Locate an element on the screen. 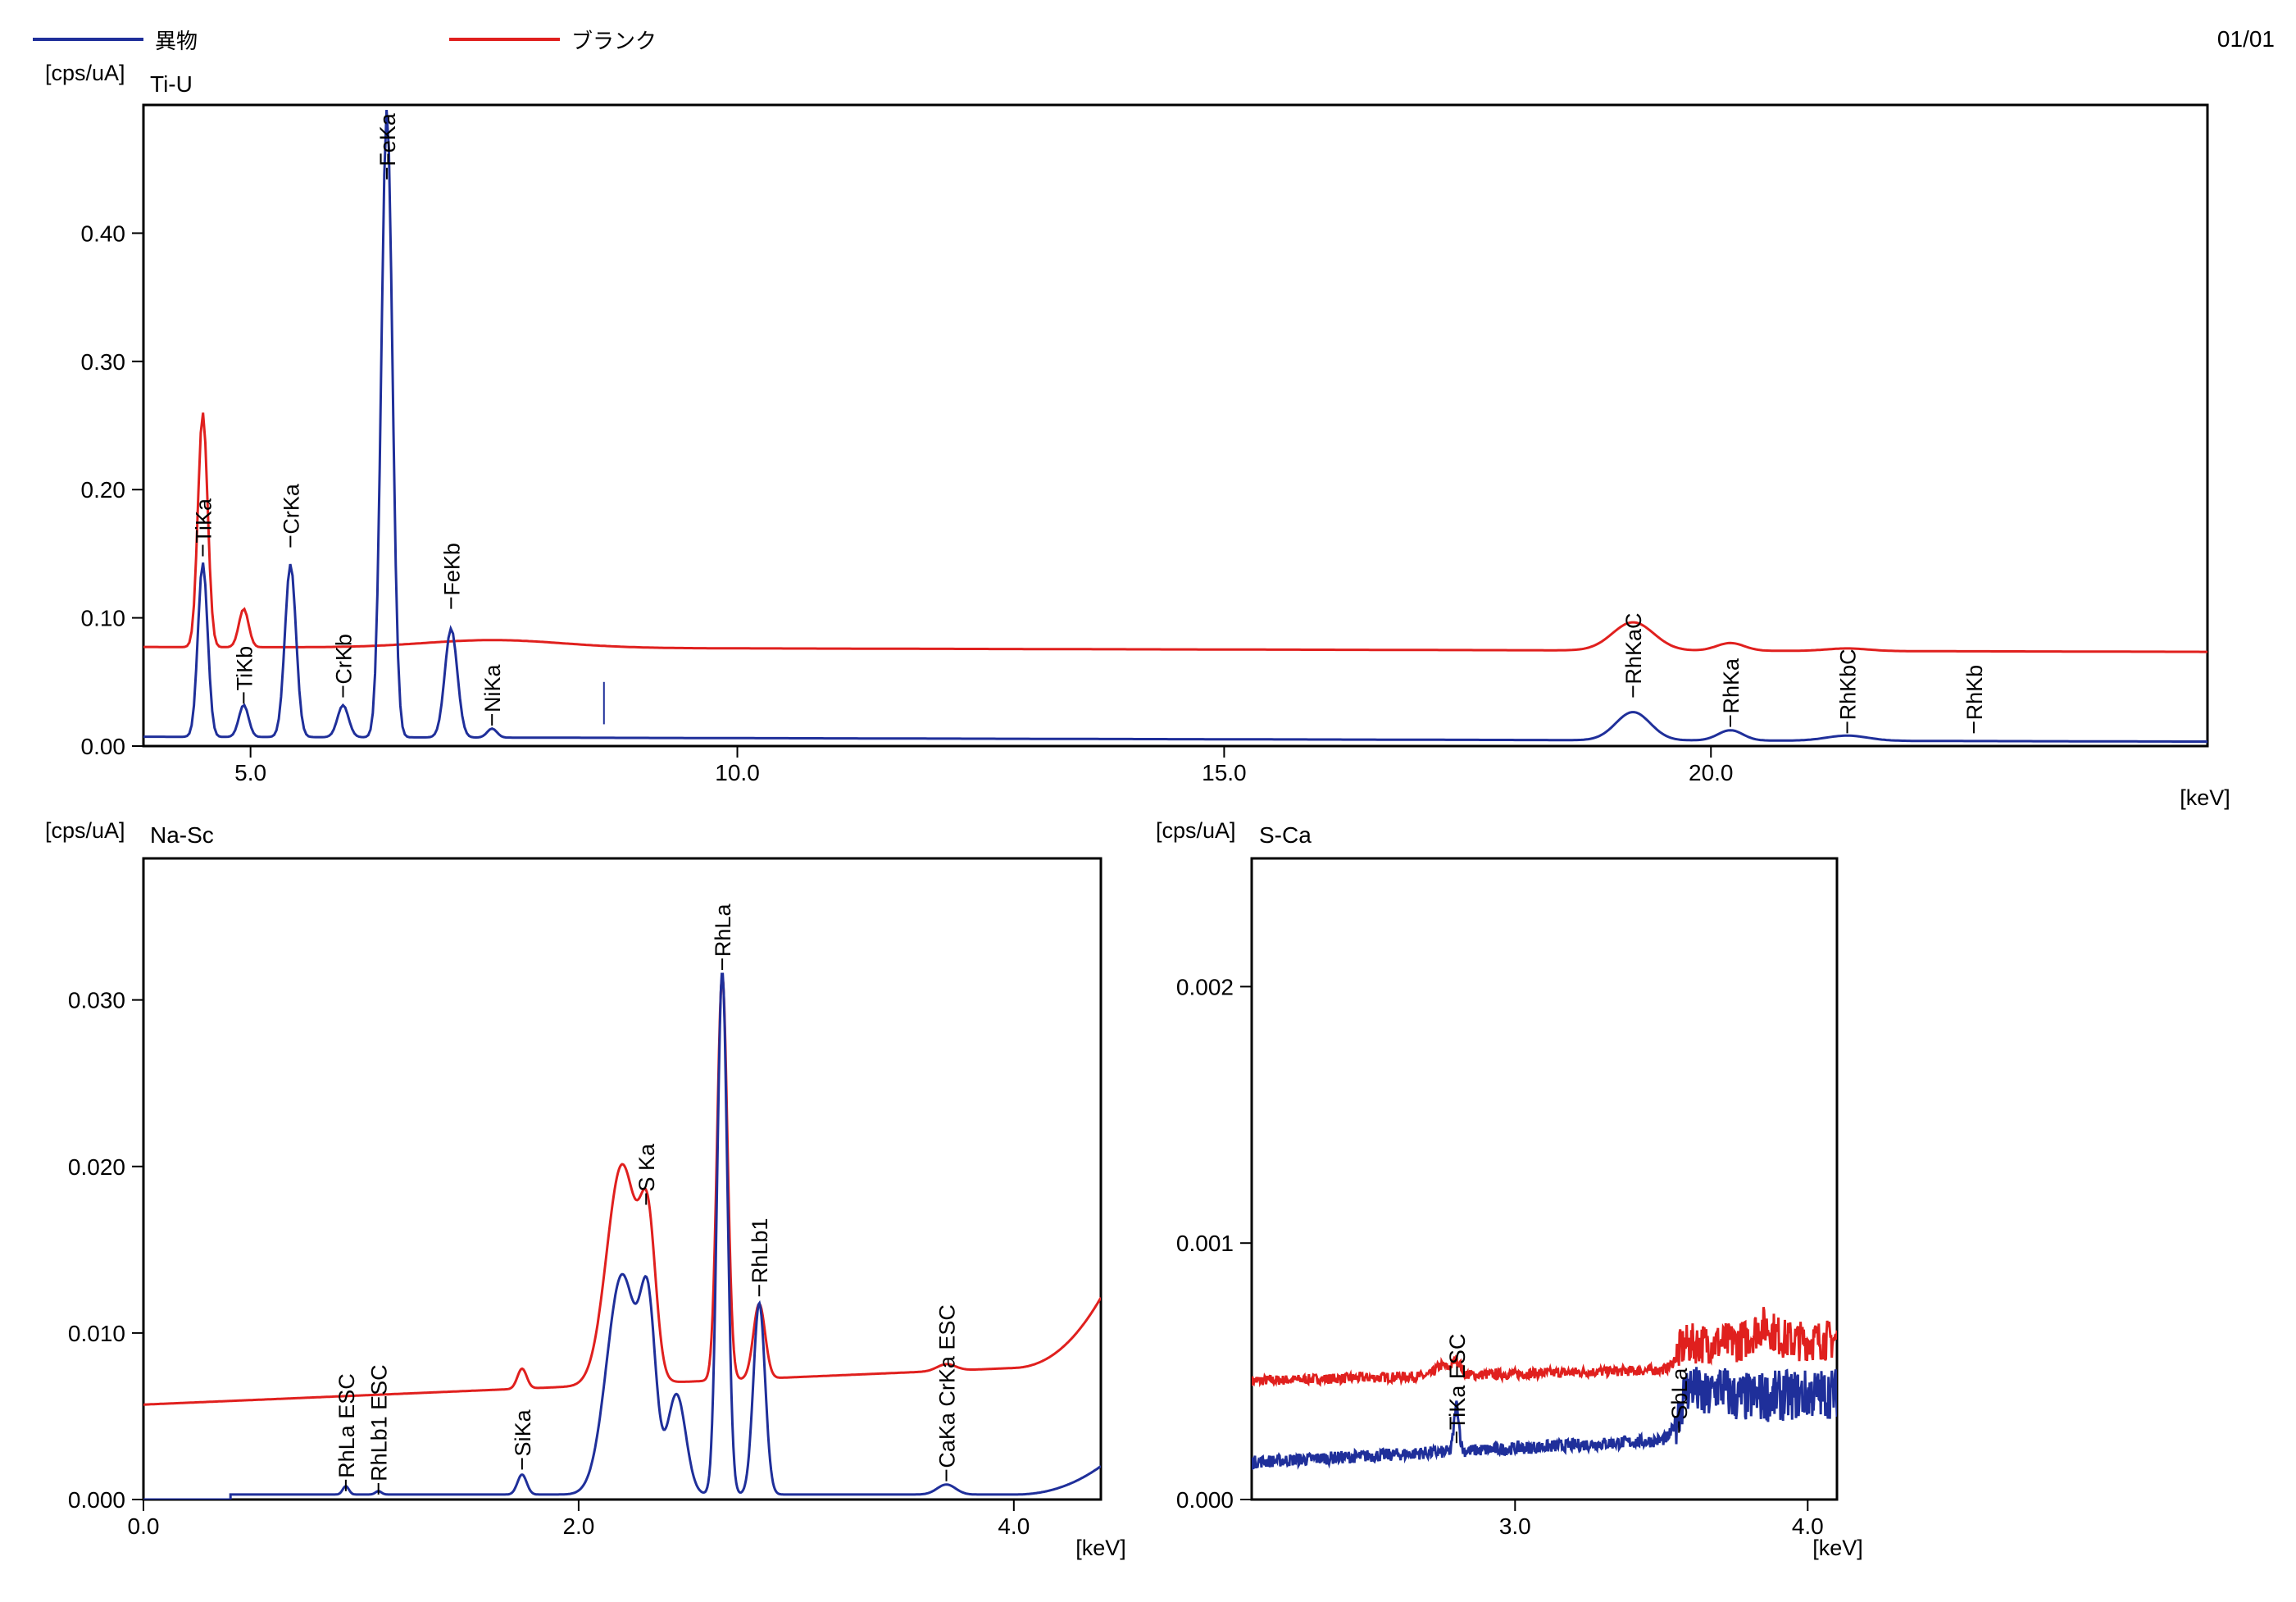  peak-label: RhLa ESC is located at coordinates (346, 1426).